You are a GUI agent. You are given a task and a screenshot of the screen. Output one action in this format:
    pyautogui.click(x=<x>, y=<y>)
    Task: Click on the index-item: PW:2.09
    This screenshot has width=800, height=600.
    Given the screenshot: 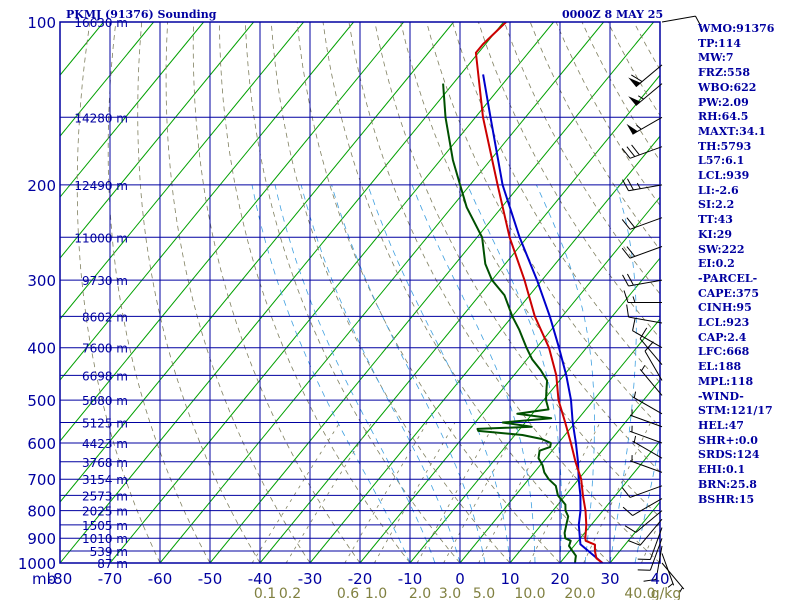 What is the action you would take?
    pyautogui.click(x=723, y=102)
    